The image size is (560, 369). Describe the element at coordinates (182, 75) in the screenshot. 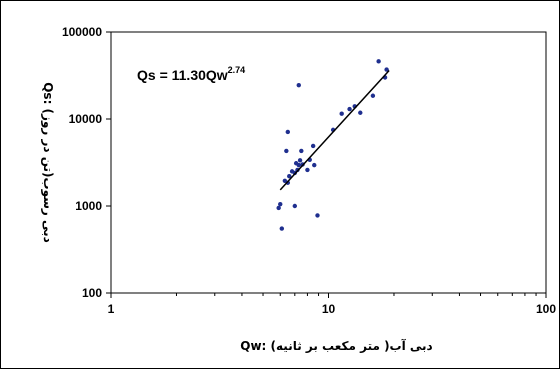

I see `trend-equation-base: Qs = 11.30Qw` at that location.